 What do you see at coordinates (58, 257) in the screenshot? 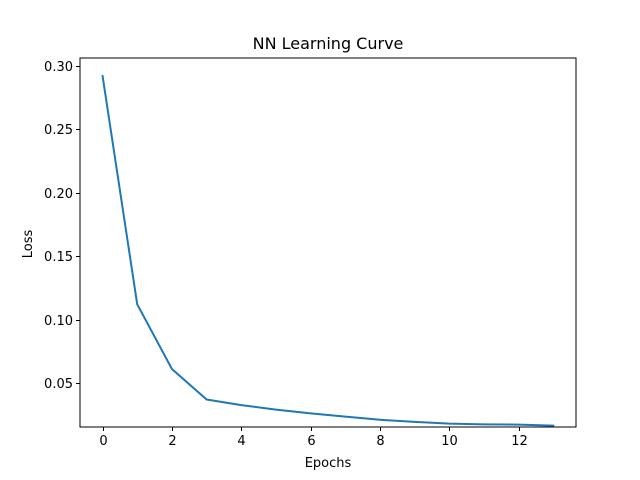
I see `y-tick-label: 0.15` at bounding box center [58, 257].